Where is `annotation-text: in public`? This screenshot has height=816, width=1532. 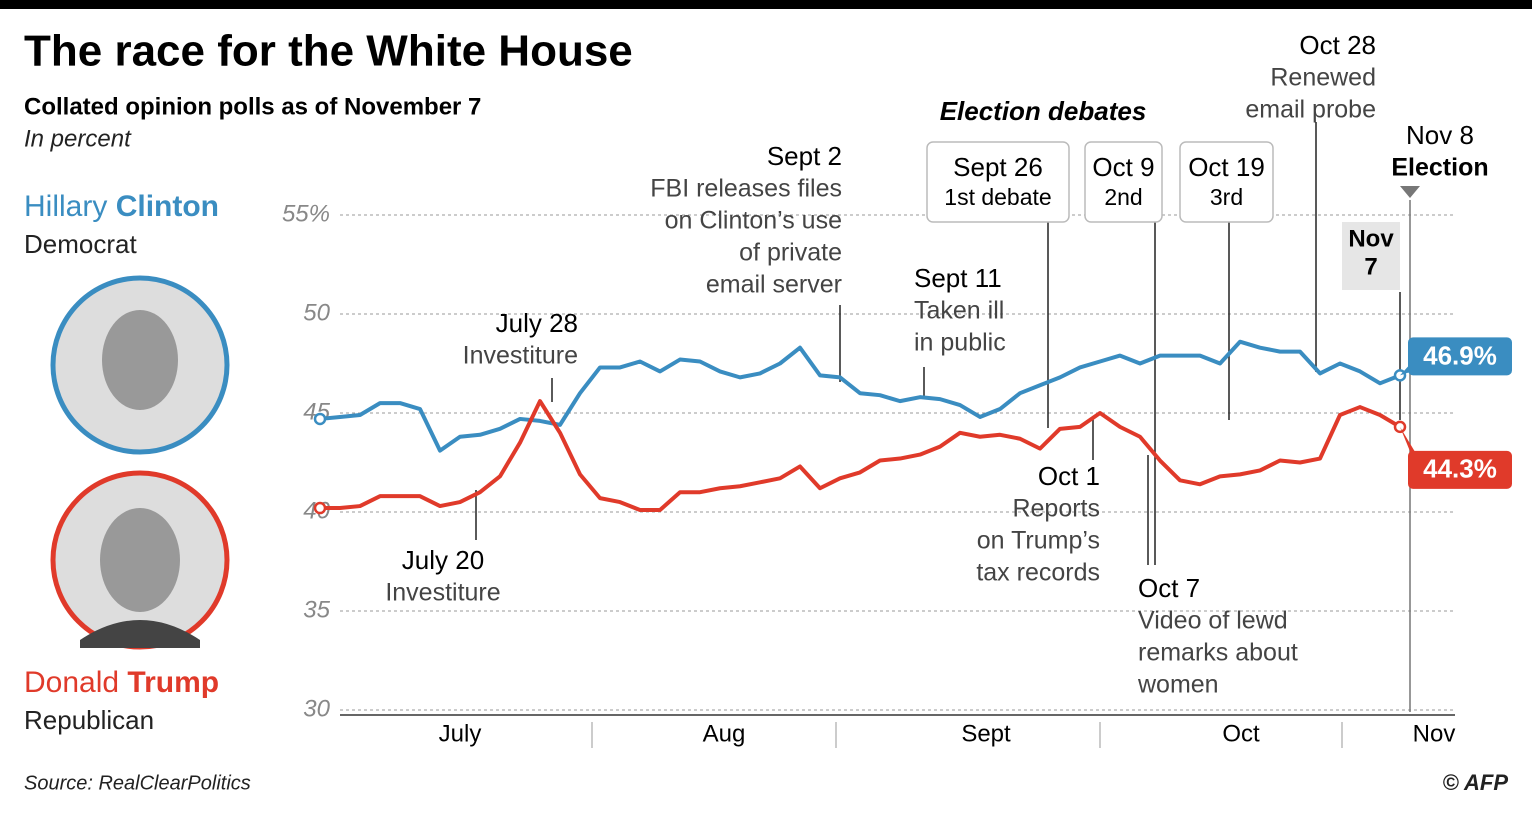 annotation-text: in public is located at coordinates (960, 343).